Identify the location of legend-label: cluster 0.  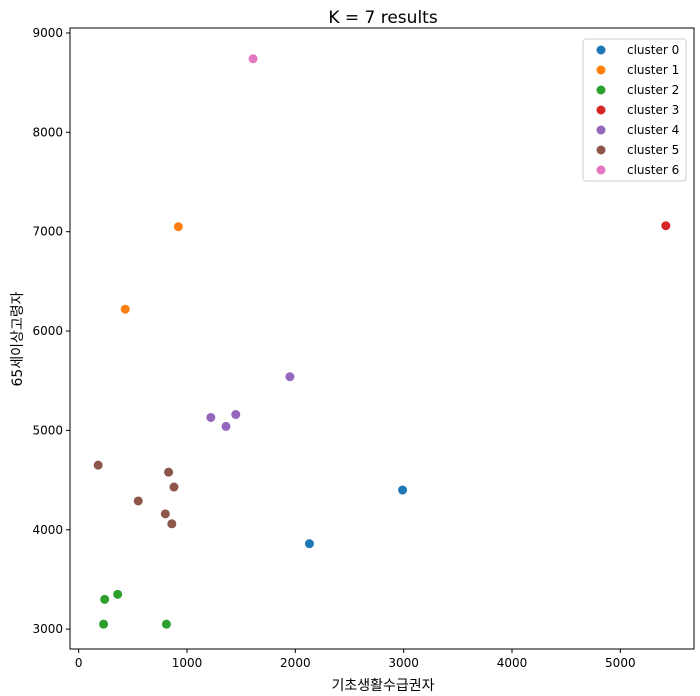
(653, 50).